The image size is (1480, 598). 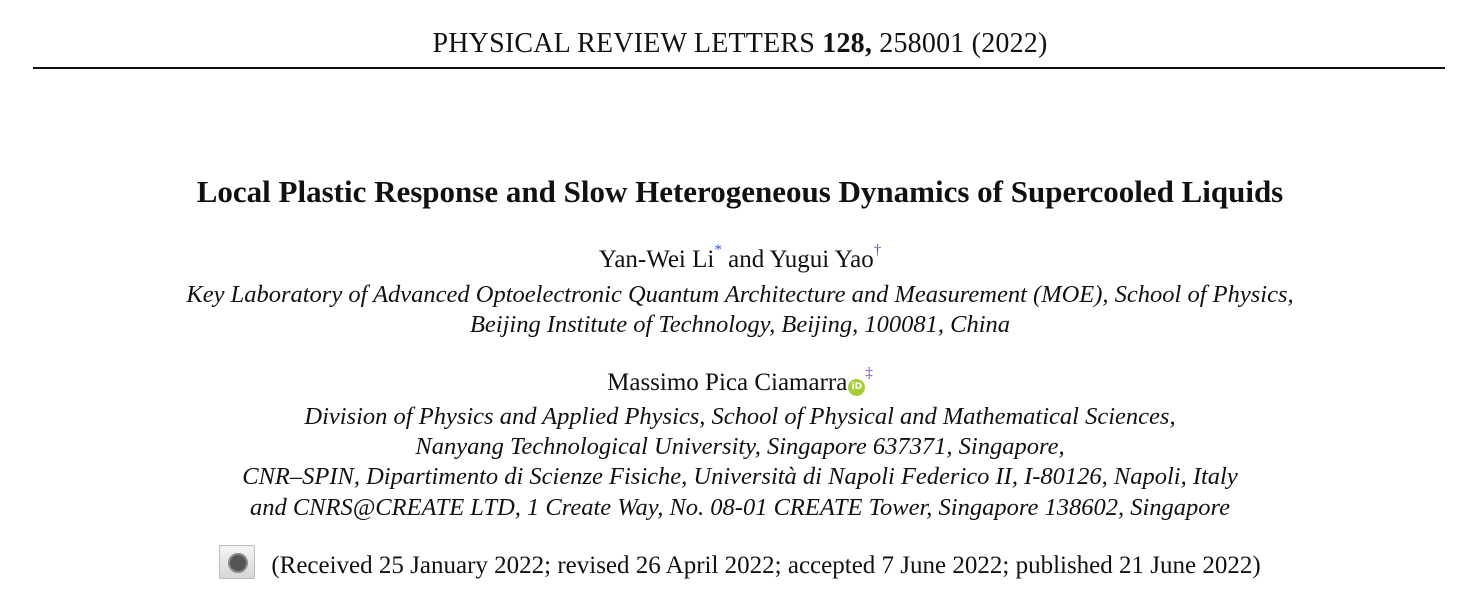 What do you see at coordinates (857, 387) in the screenshot?
I see `orcid-icon: iD` at bounding box center [857, 387].